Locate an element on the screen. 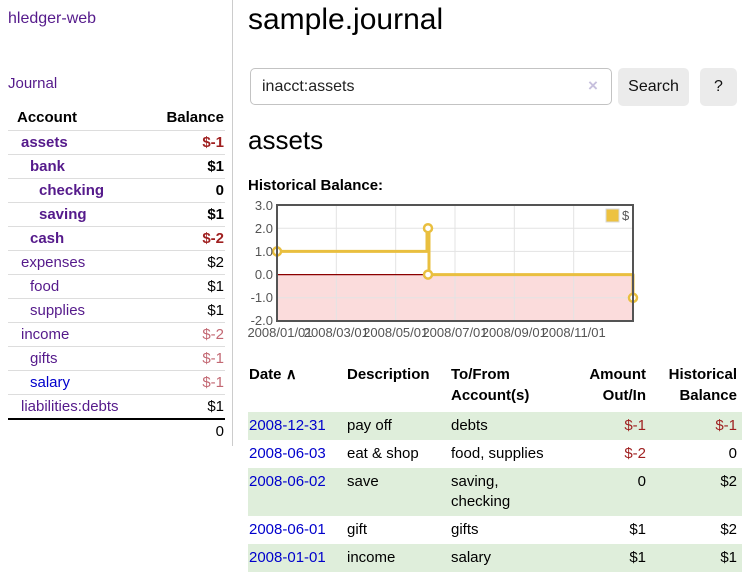 The width and height of the screenshot is (742, 582). account-row-liabilities-debts: liabilities:debts $1 is located at coordinates (116, 406).